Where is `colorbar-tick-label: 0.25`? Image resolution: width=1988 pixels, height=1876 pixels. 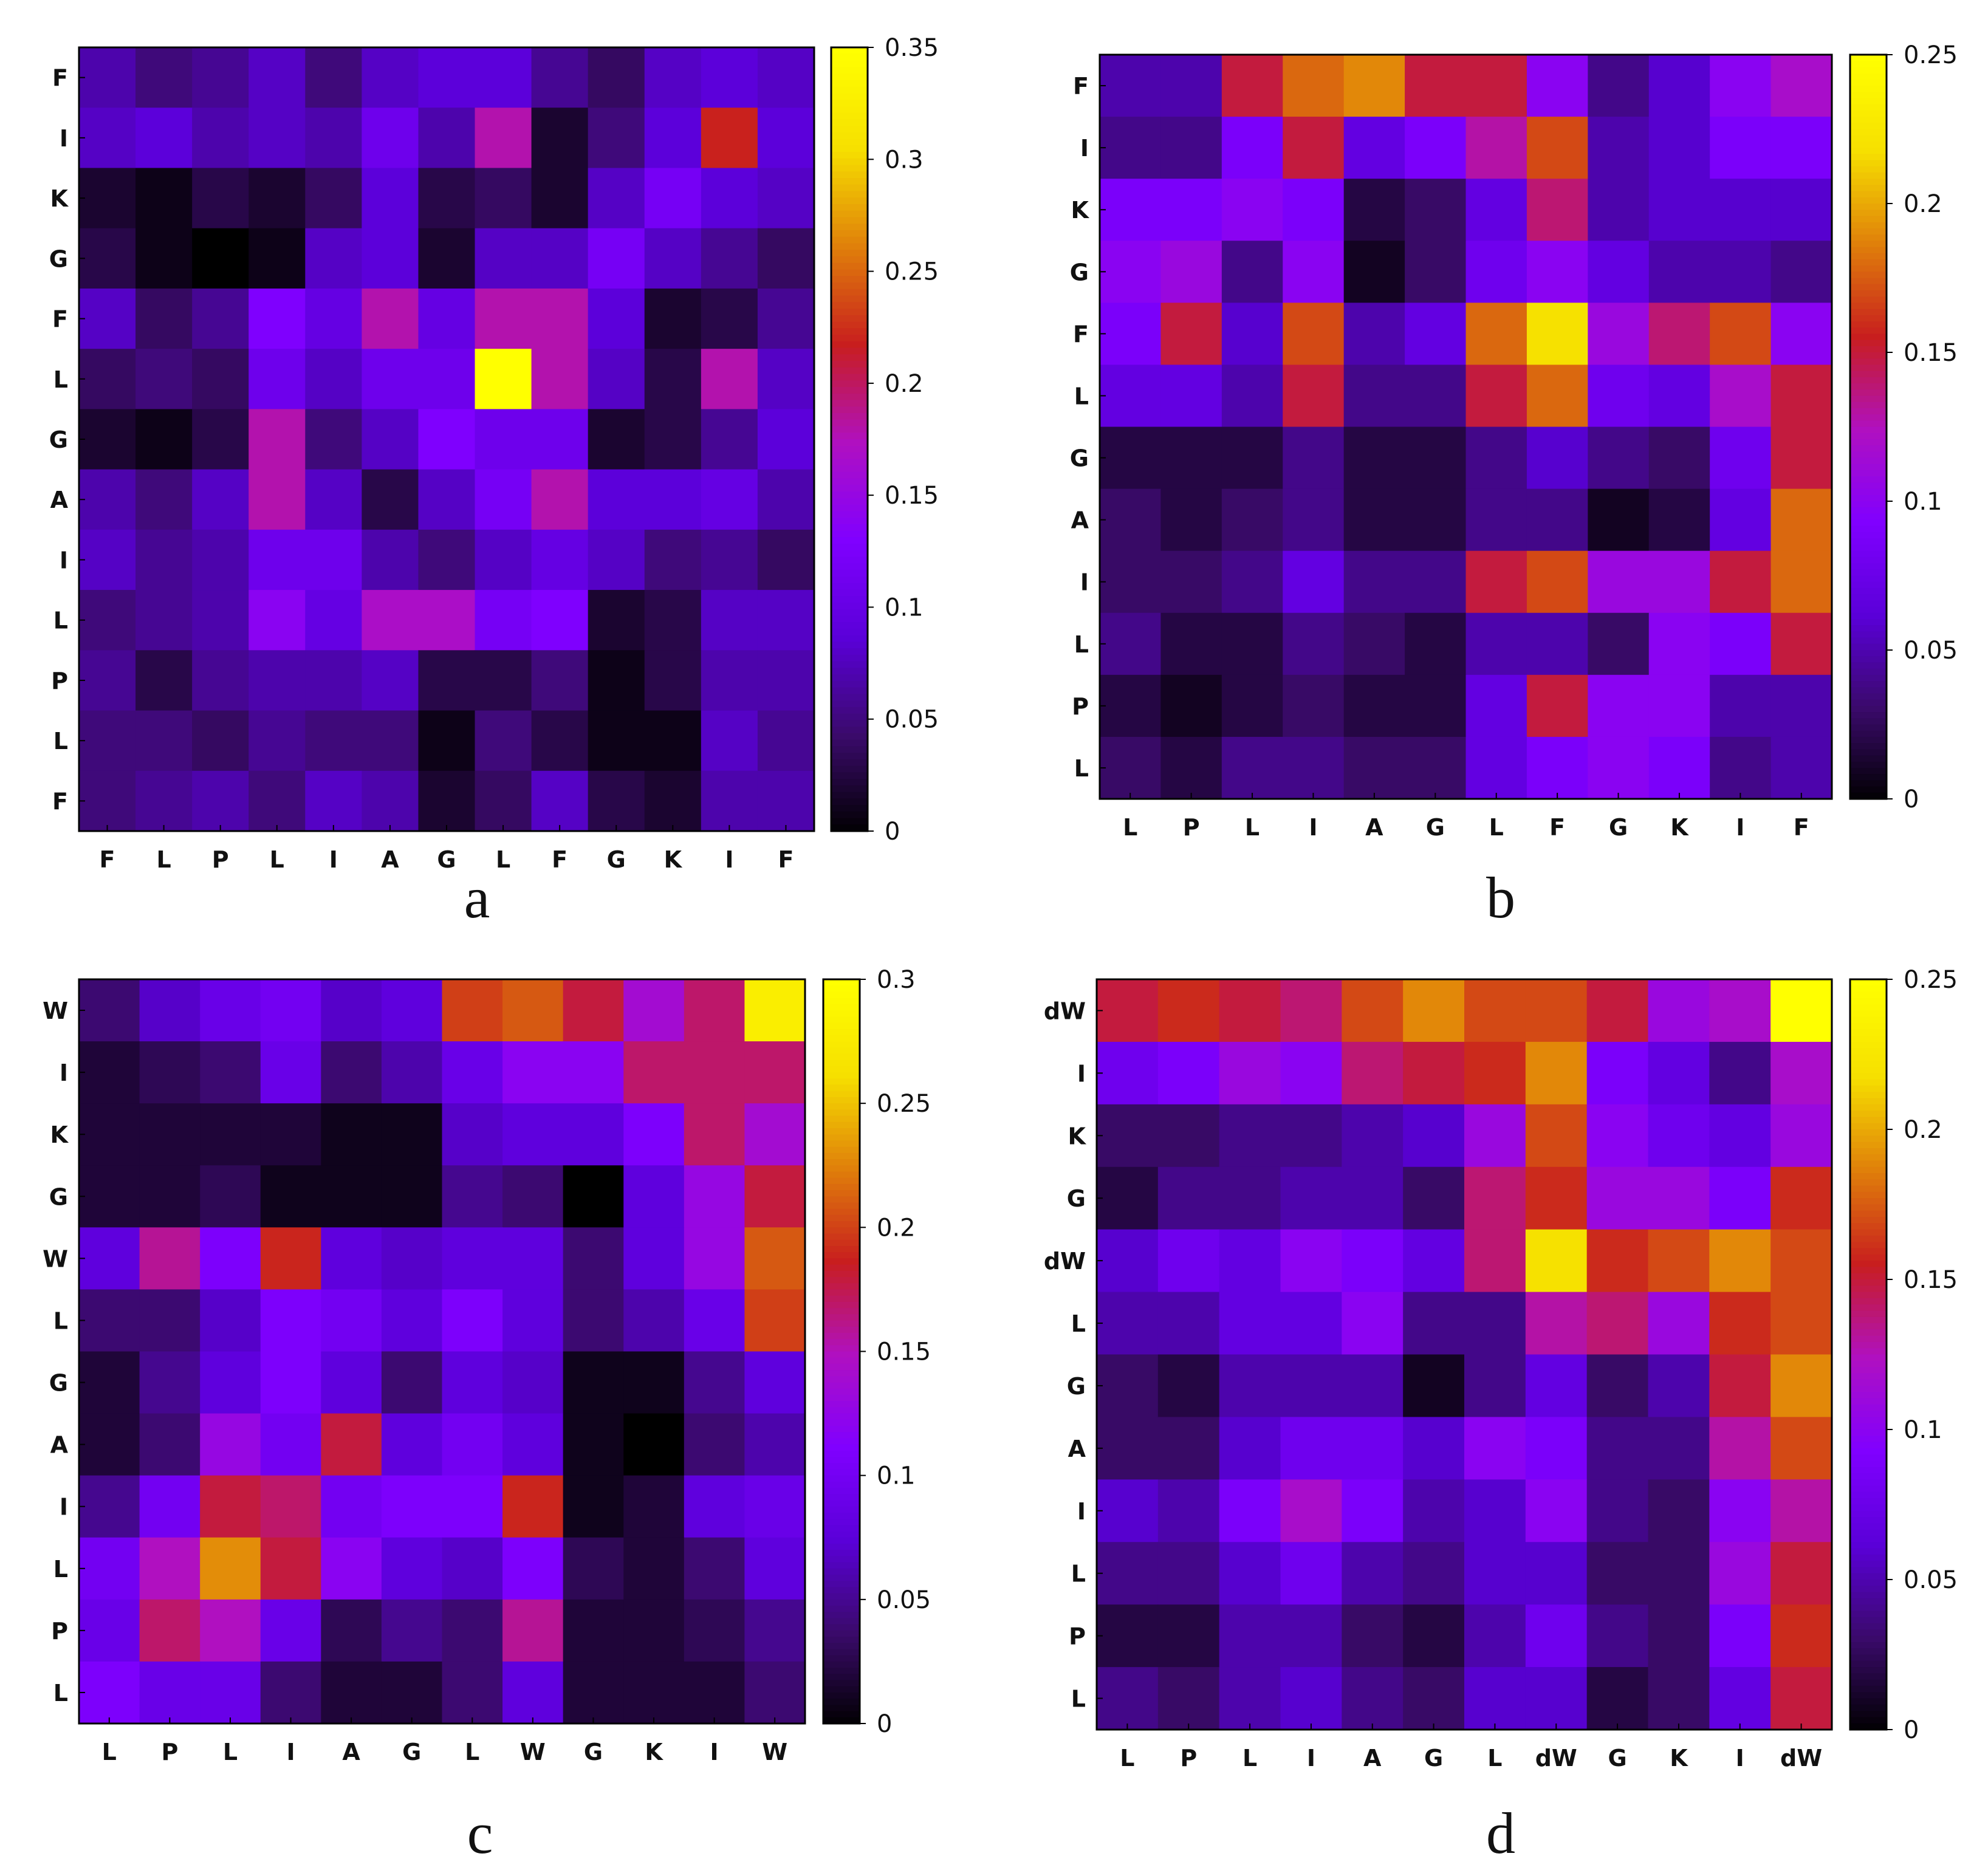
colorbar-tick-label: 0.25 is located at coordinates (904, 1104).